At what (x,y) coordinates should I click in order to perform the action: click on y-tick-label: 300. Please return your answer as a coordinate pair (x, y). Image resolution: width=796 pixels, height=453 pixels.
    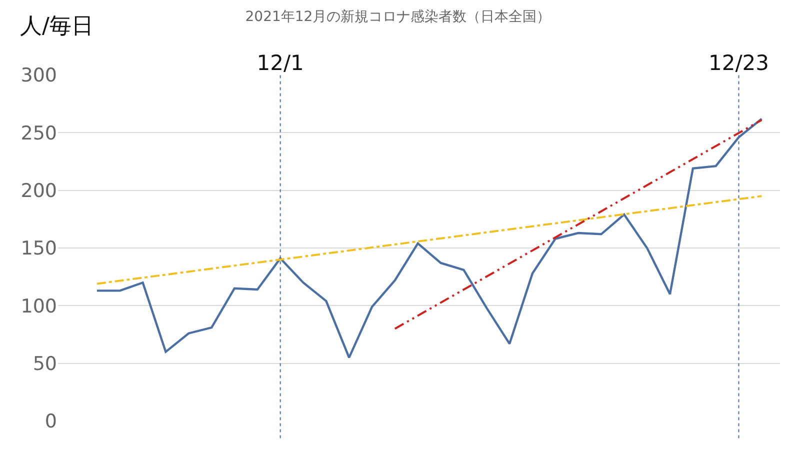
    Looking at the image, I should click on (38, 75).